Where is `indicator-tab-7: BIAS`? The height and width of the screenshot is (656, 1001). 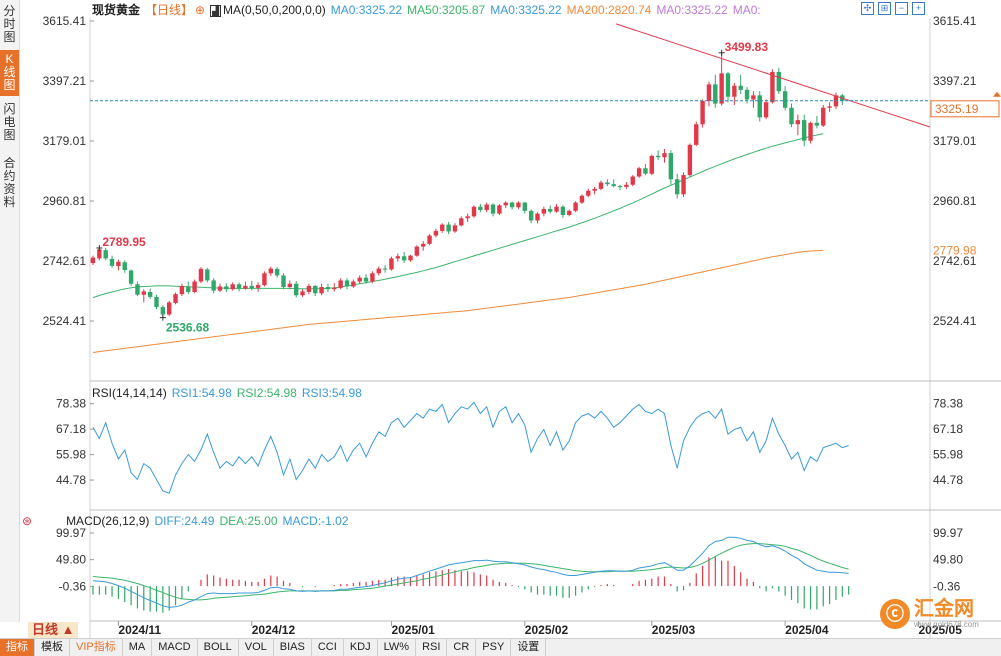
indicator-tab-7: BIAS is located at coordinates (293, 647).